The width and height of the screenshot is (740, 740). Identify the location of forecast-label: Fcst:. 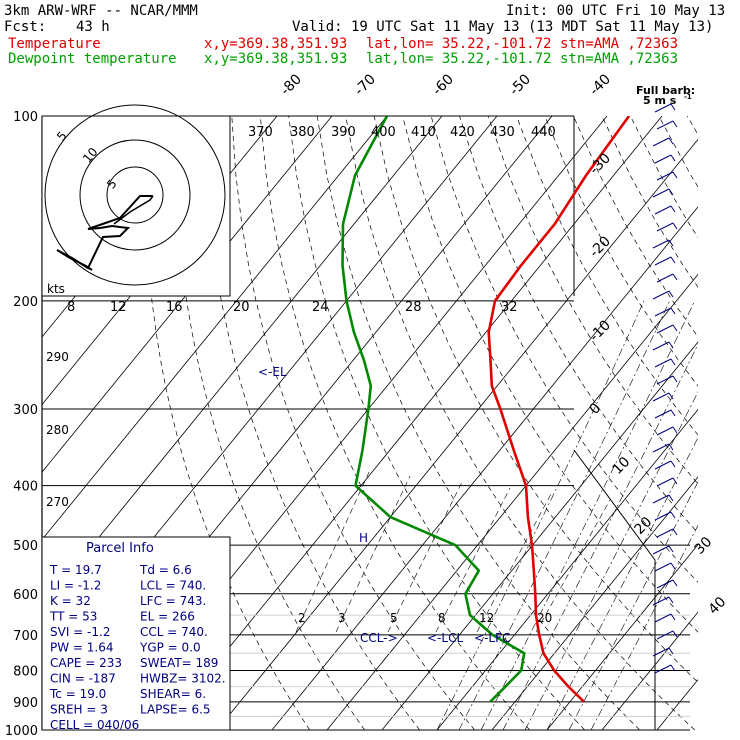
(25, 27).